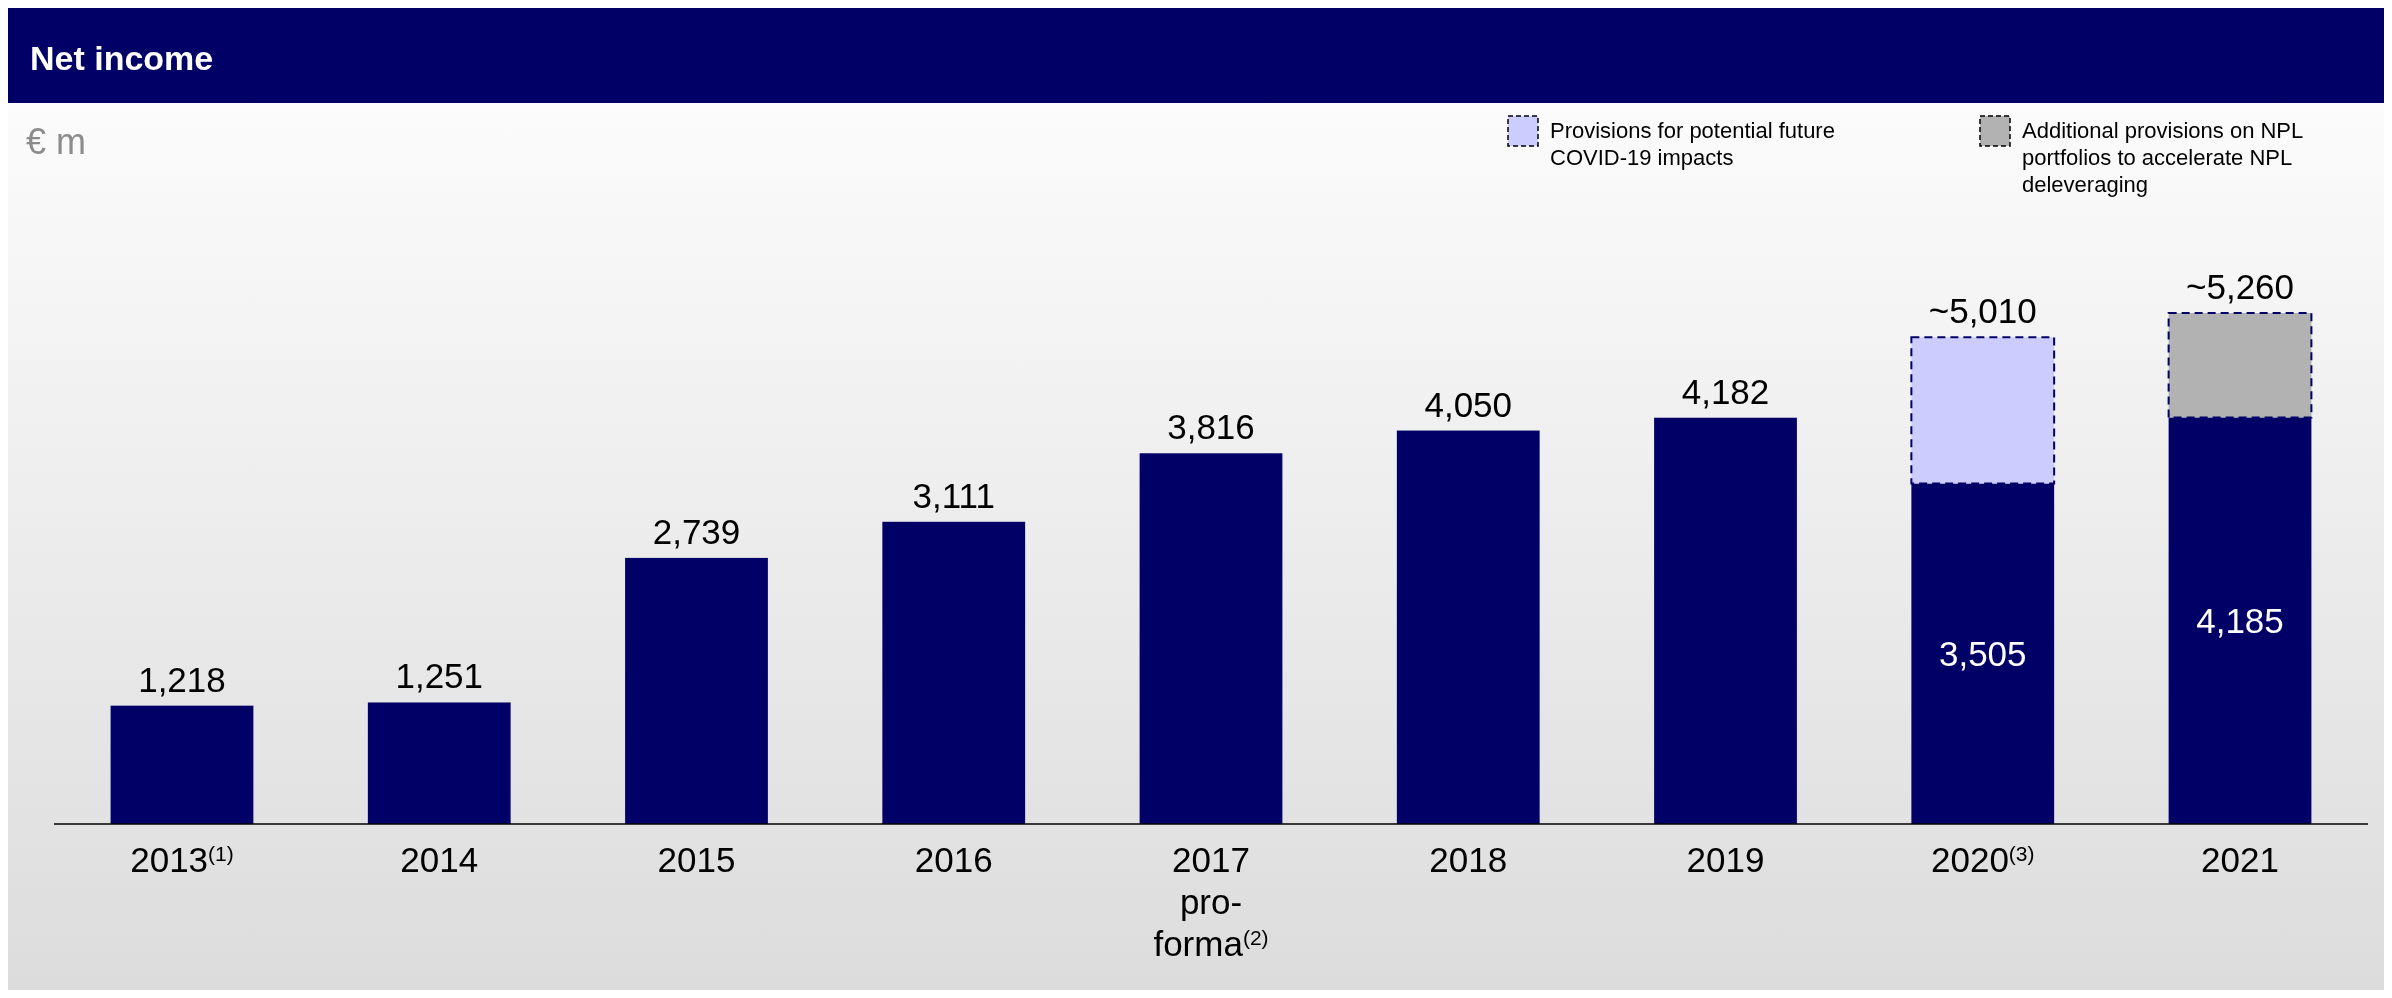 The width and height of the screenshot is (2392, 998). I want to click on legend-label: Provisions for potential future COVID-19 impacts, so click(1692, 144).